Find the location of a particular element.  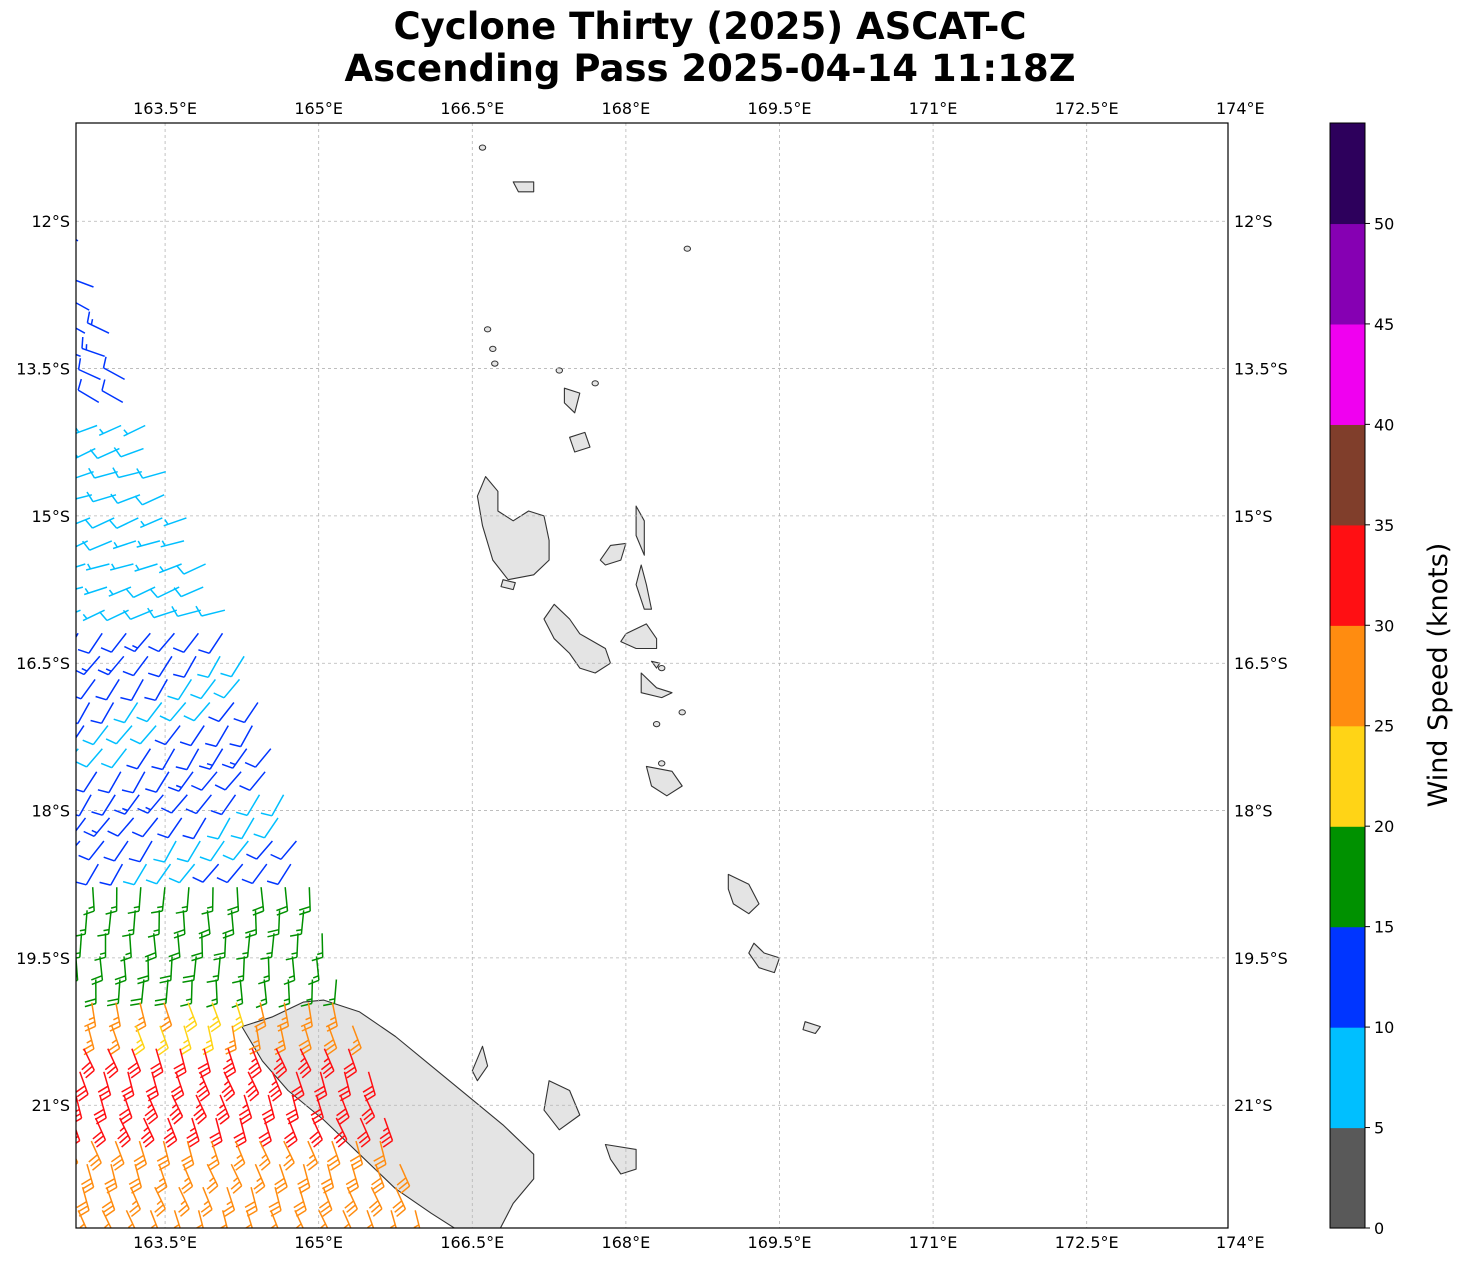

islet is located at coordinates (662, 763).